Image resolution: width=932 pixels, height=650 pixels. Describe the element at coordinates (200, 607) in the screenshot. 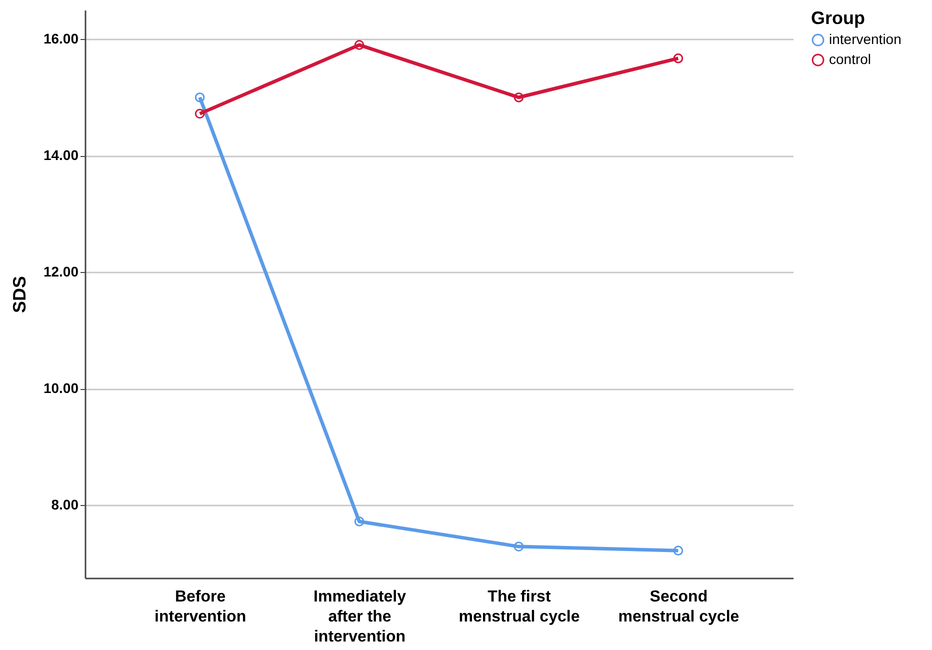

I see `x-tick-label: Before intervention` at that location.